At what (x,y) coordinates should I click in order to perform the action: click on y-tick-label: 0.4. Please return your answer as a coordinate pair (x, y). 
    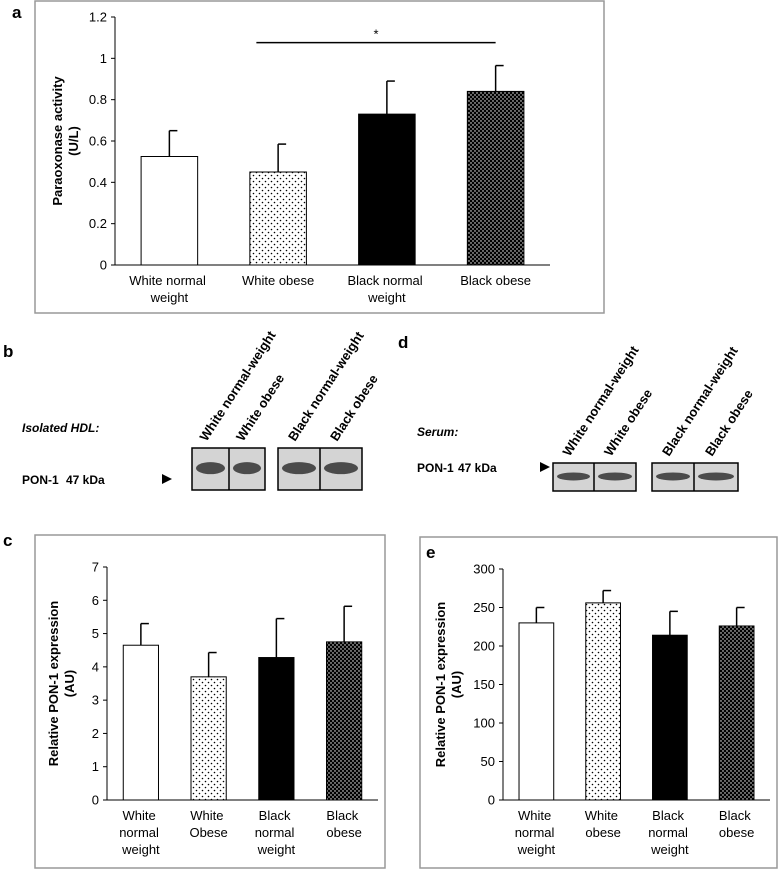
    Looking at the image, I should click on (98, 182).